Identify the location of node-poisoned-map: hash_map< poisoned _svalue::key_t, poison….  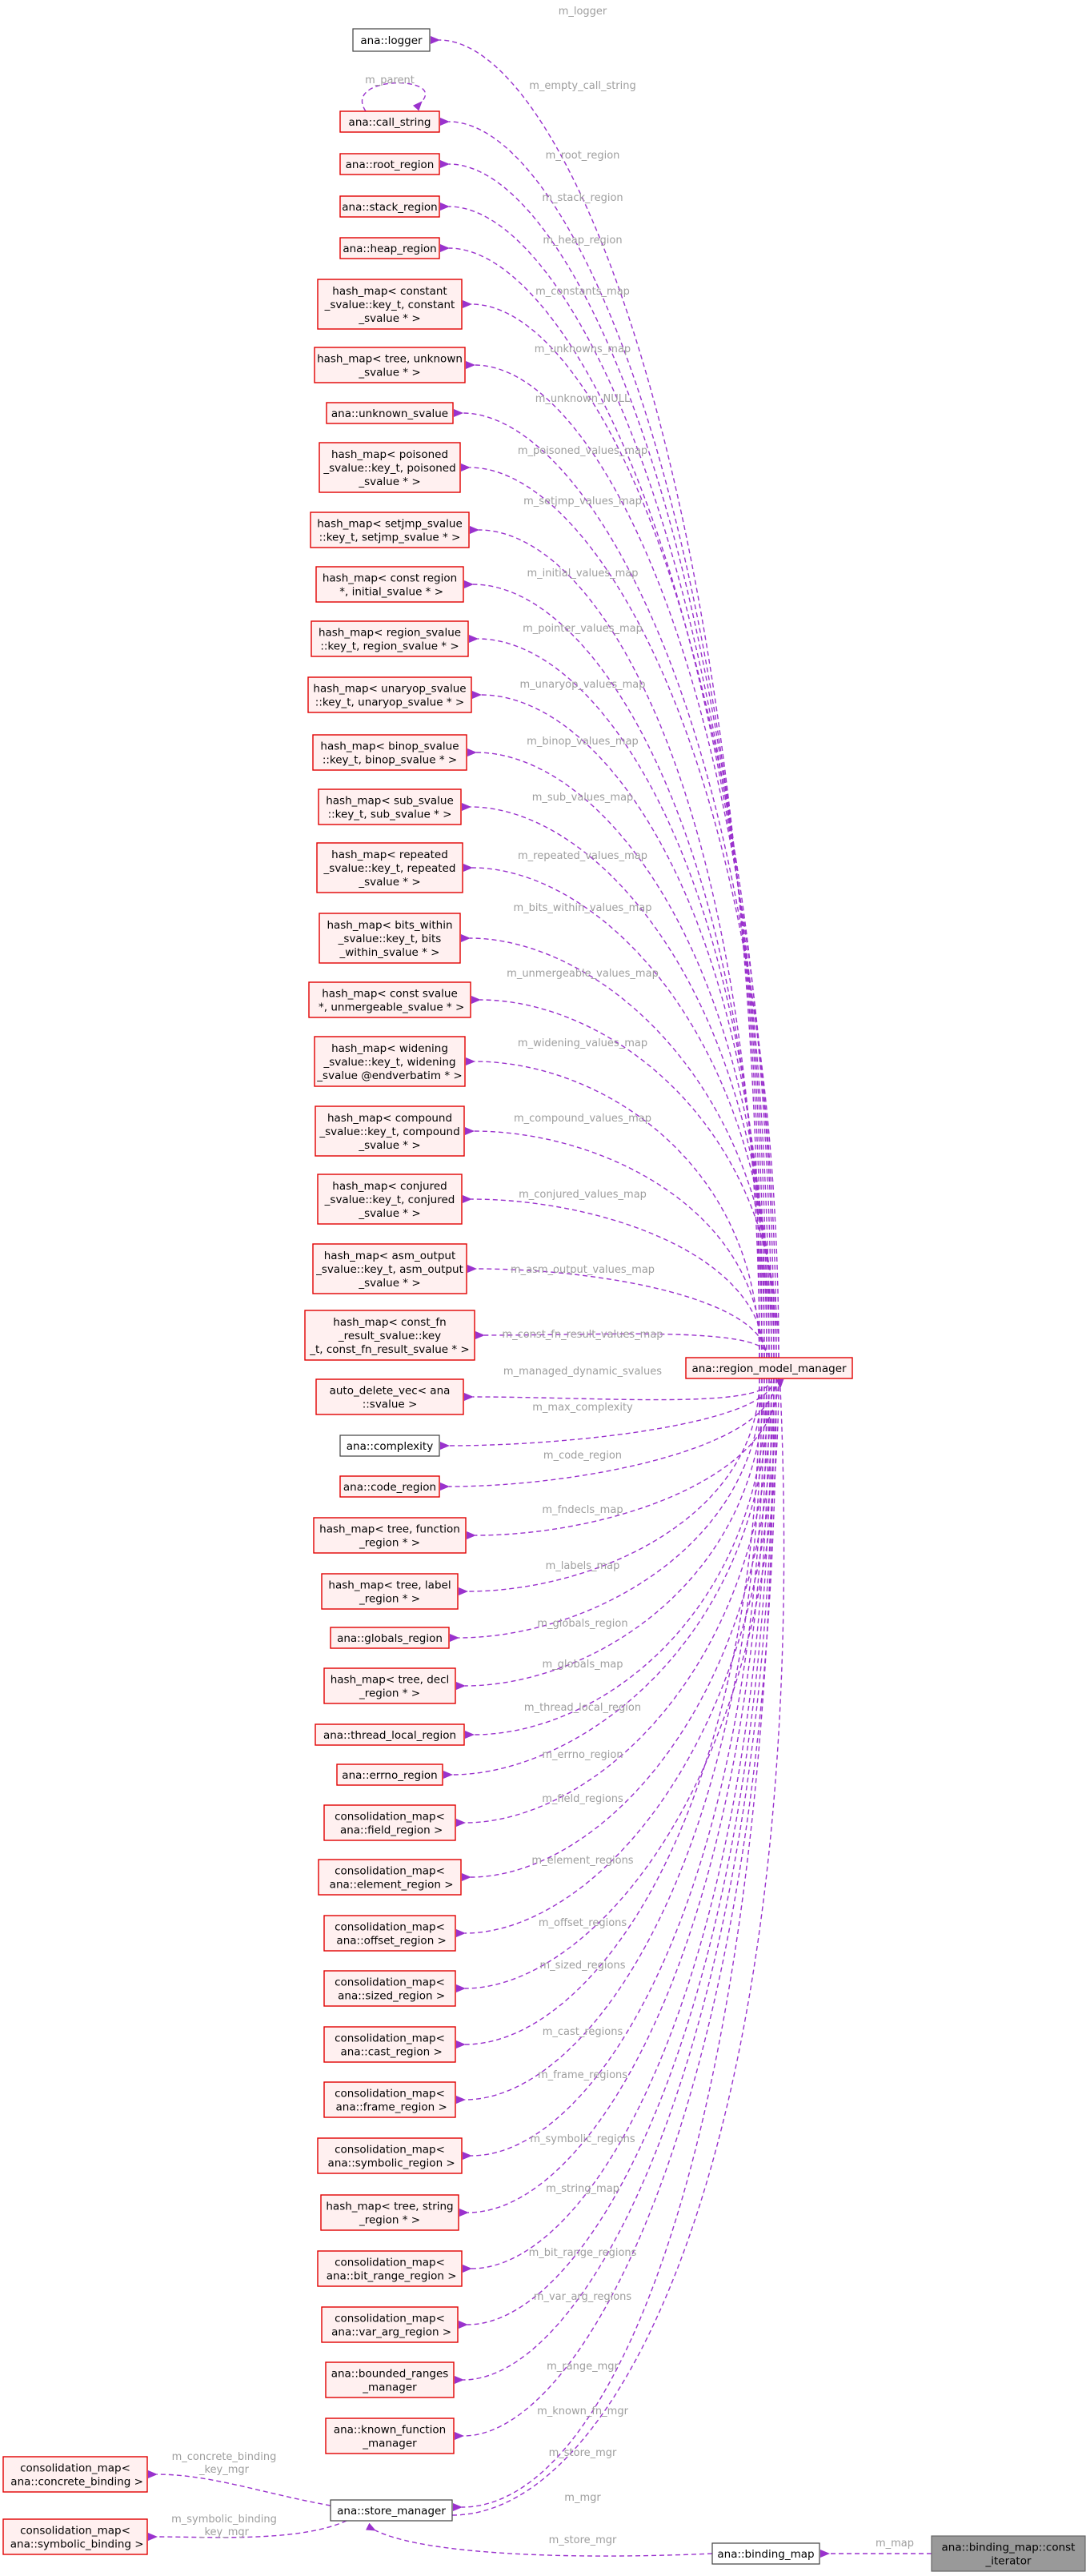
(390, 467).